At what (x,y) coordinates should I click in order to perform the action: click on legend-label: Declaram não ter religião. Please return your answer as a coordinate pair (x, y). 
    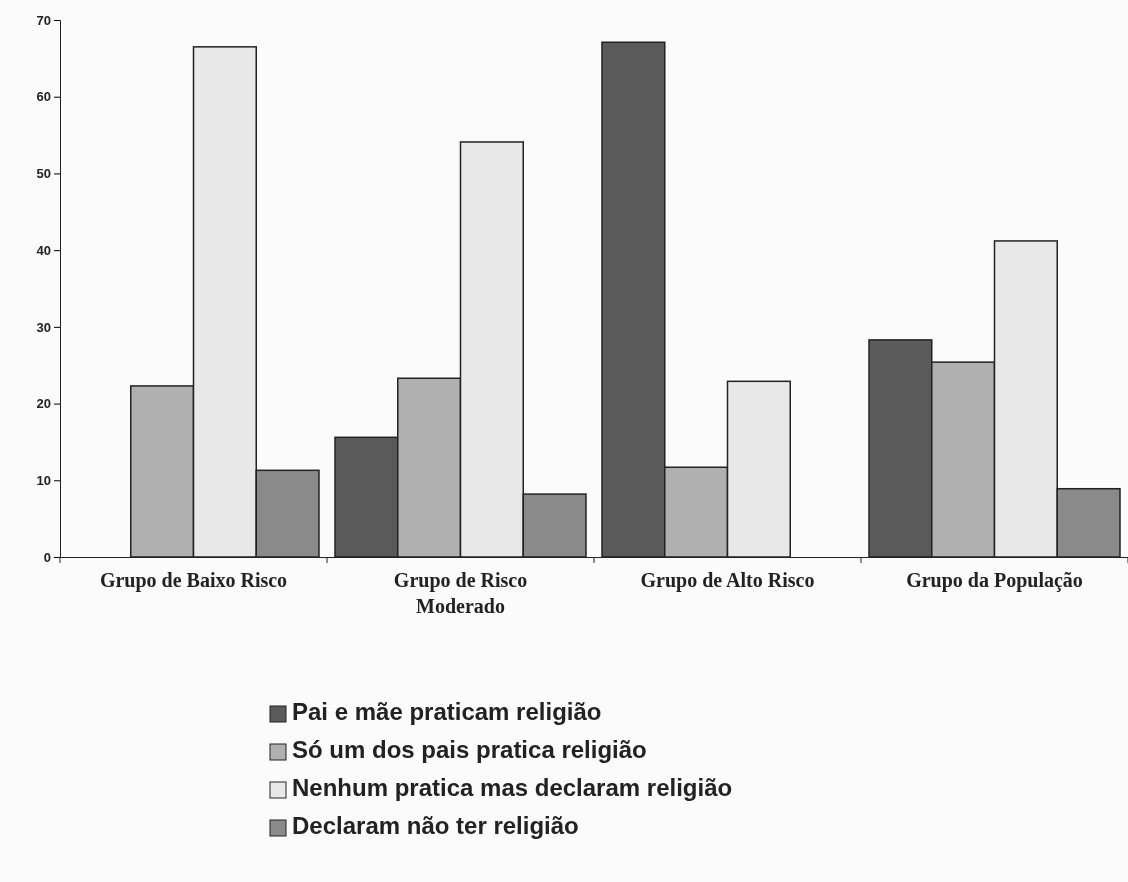
    Looking at the image, I should click on (435, 825).